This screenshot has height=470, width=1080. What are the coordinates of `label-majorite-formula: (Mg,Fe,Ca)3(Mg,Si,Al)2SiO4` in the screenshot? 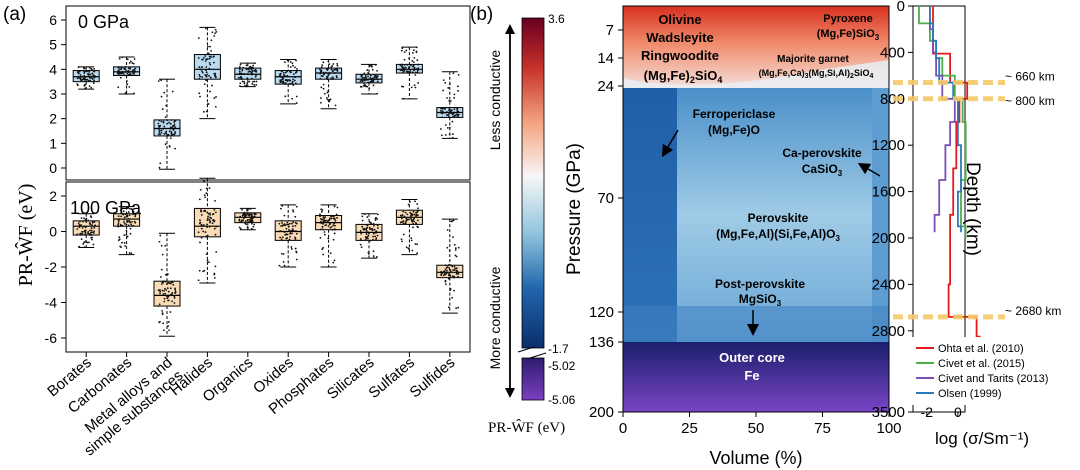 It's located at (816, 74).